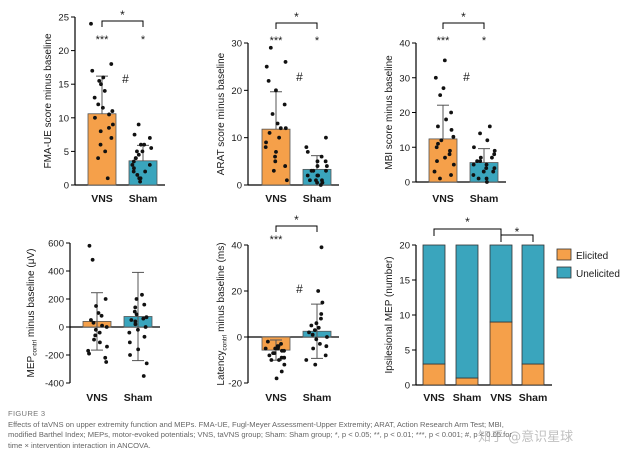 This screenshot has height=468, width=643. I want to click on y-axis-label: MBI score minus baseline, so click(389, 112).